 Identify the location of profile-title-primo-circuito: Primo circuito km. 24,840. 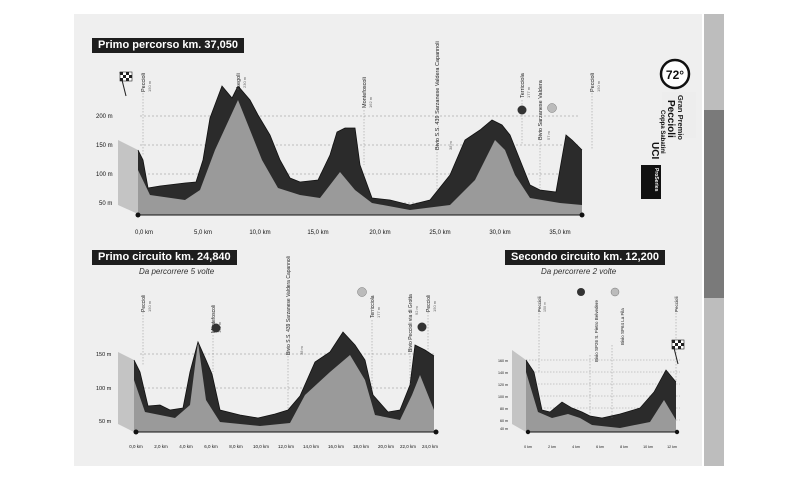
(164, 257).